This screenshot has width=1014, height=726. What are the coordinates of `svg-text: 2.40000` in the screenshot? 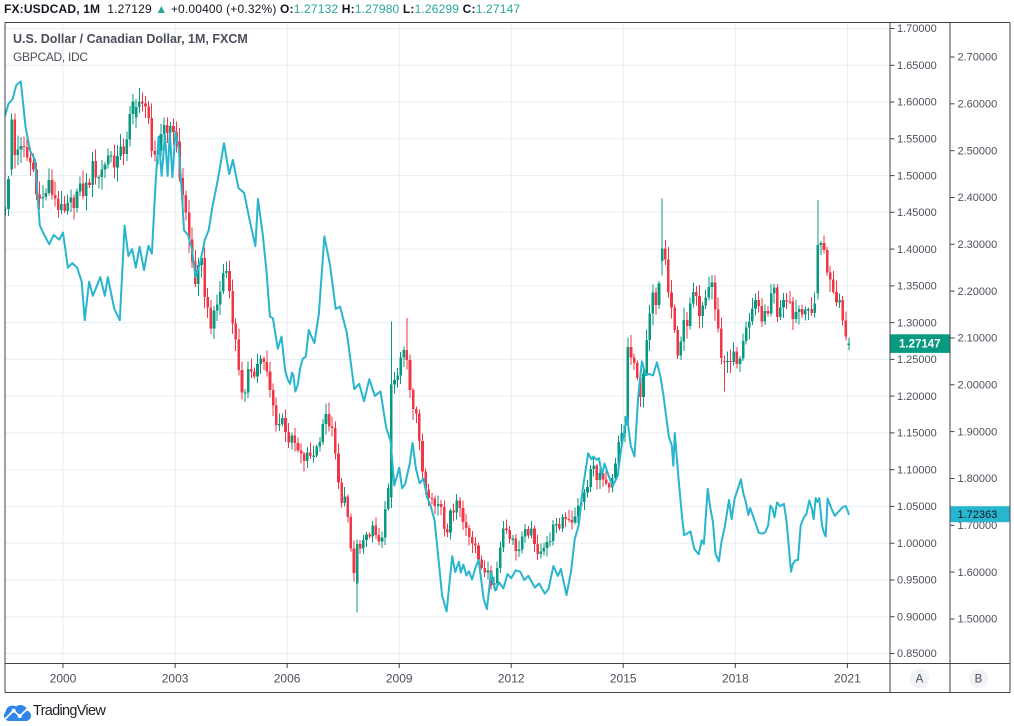 It's located at (978, 198).